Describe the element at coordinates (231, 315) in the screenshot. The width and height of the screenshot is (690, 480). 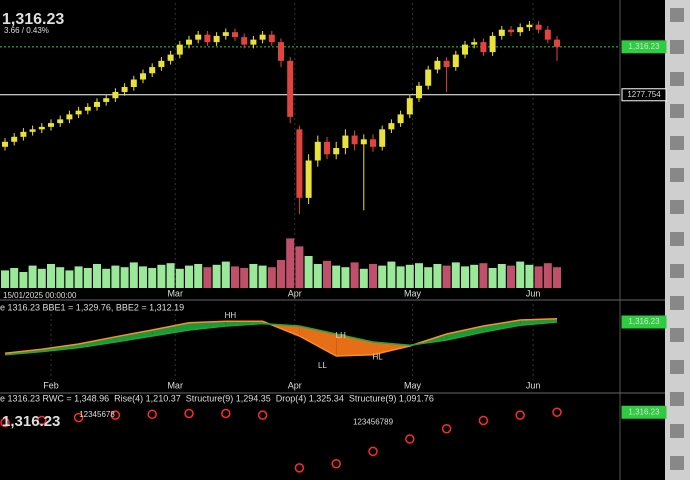
I see `annotation: HH` at that location.